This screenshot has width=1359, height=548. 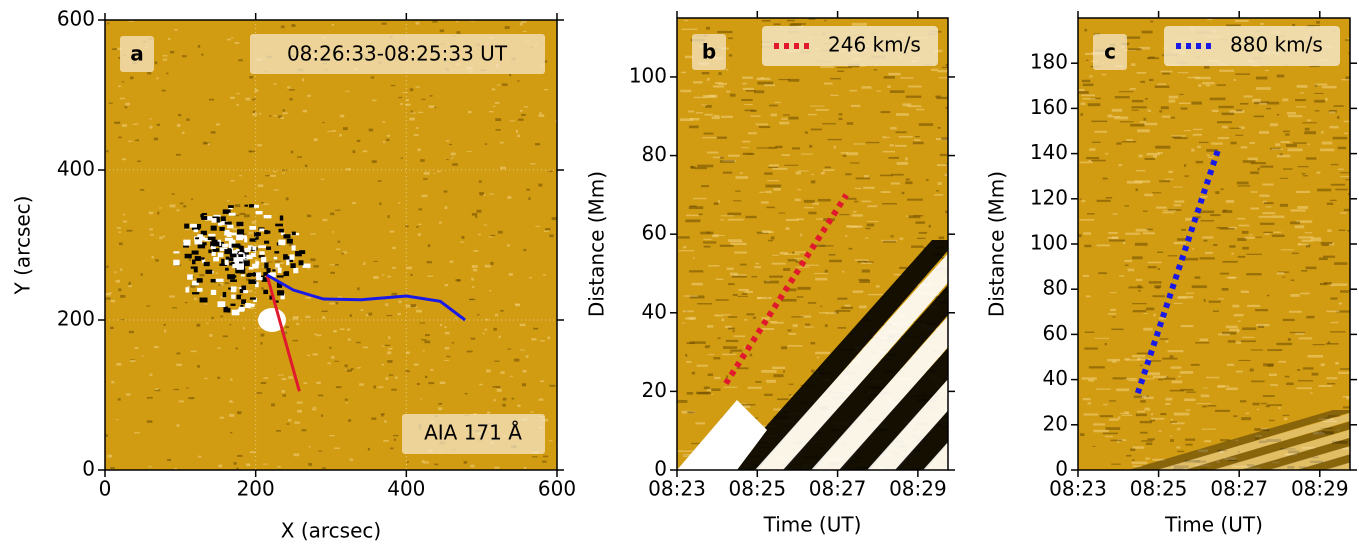 What do you see at coordinates (23, 246) in the screenshot?
I see `y-axis-label: Y (arcsec)` at bounding box center [23, 246].